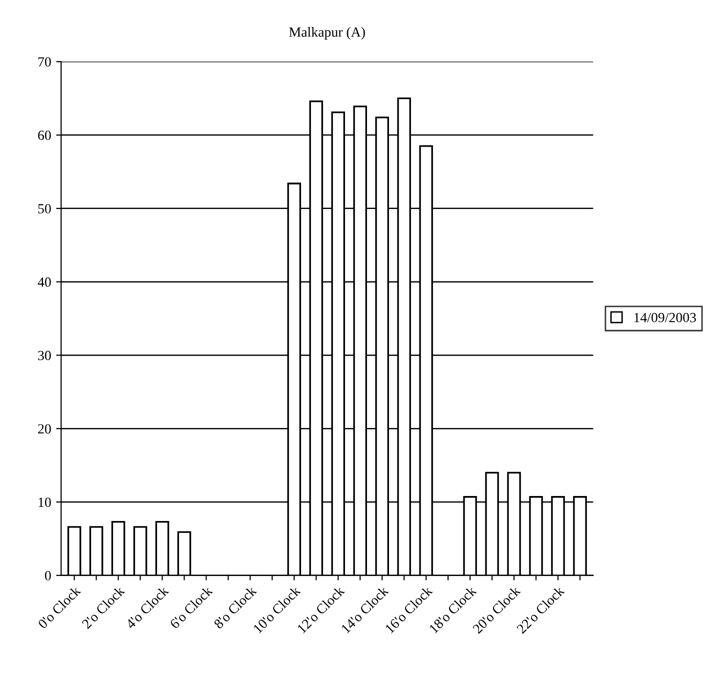 The width and height of the screenshot is (719, 685). I want to click on legend-label: 14/09/2003, so click(665, 317).